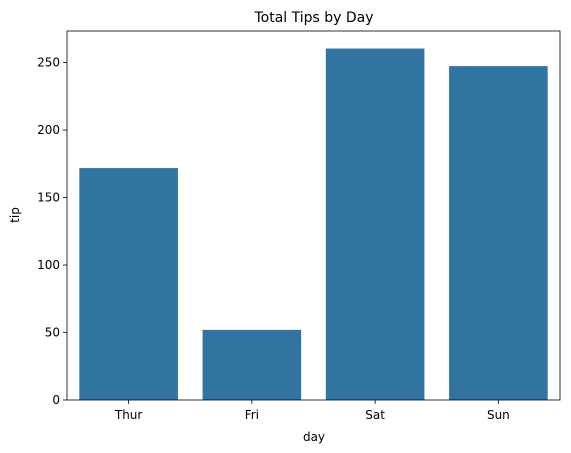 This screenshot has width=571, height=453. I want to click on y-tick-label: 150, so click(48, 198).